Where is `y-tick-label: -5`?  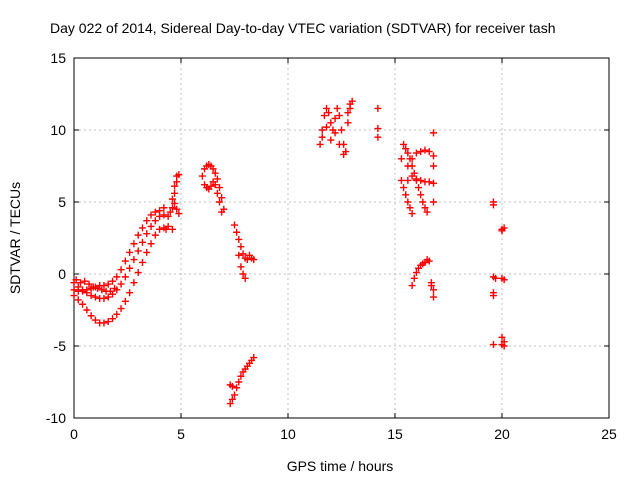
y-tick-label: -5 is located at coordinates (60, 346).